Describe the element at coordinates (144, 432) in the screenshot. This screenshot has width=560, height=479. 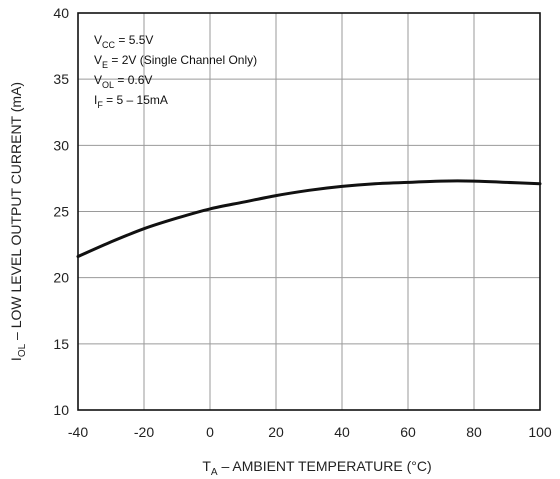
I see `x-tick-label: -20` at that location.